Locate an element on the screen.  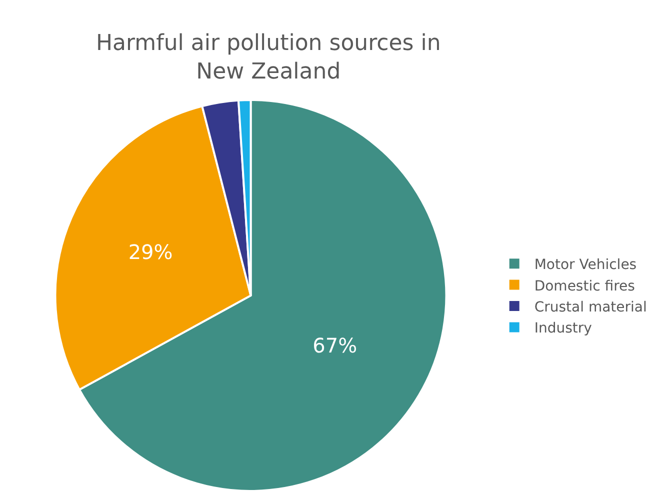
legend-label: Crustal material is located at coordinates (590, 307).